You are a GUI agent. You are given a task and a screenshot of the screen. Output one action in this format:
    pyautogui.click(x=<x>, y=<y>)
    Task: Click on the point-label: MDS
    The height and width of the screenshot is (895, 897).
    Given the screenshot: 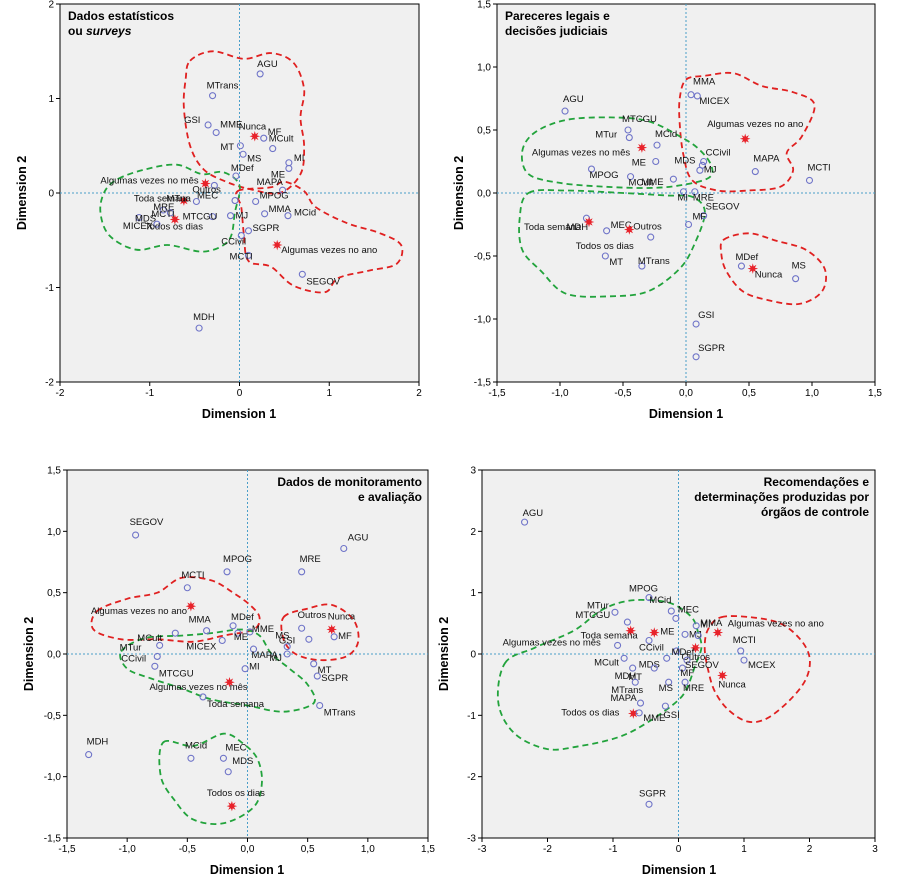 What is the action you would take?
    pyautogui.click(x=145, y=219)
    